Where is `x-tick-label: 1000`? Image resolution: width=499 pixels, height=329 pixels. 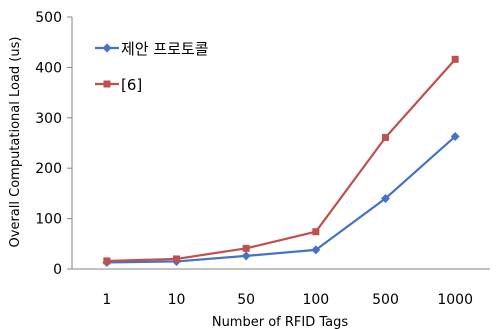
x-tick-label: 1000 is located at coordinates (455, 300).